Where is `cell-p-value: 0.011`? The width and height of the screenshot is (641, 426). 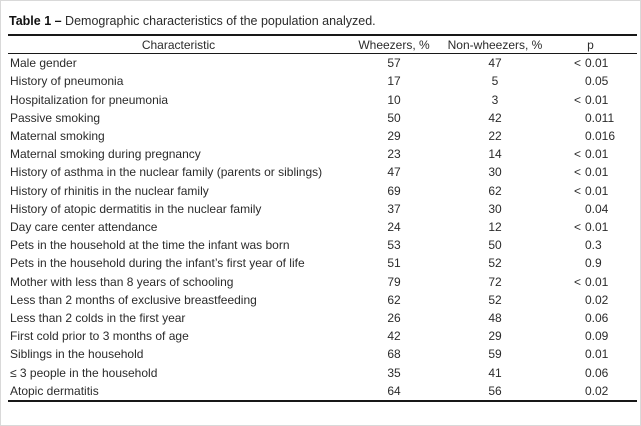 cell-p-value: 0.011 is located at coordinates (594, 118).